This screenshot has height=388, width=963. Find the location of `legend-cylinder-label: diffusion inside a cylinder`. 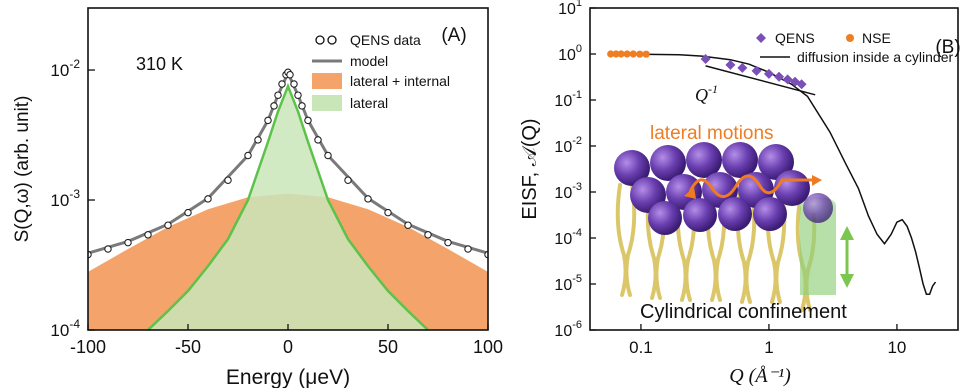

legend-cylinder-label: diffusion inside a cylinder is located at coordinates (875, 57).